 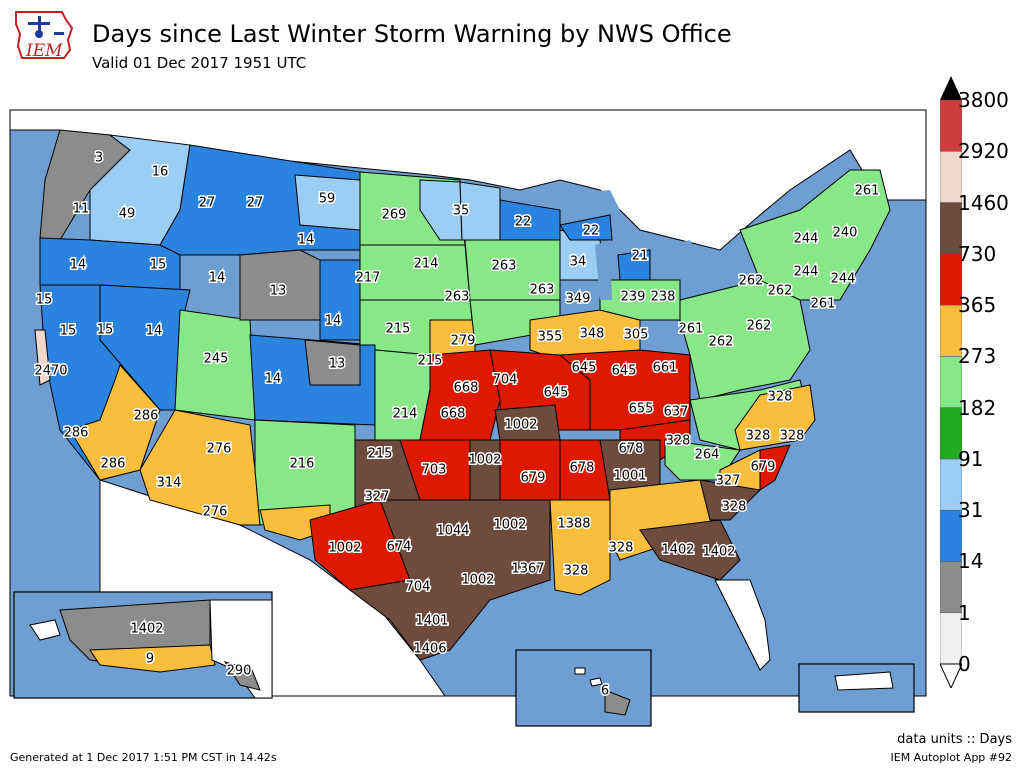 I want to click on wfo-label: 314, so click(x=169, y=483).